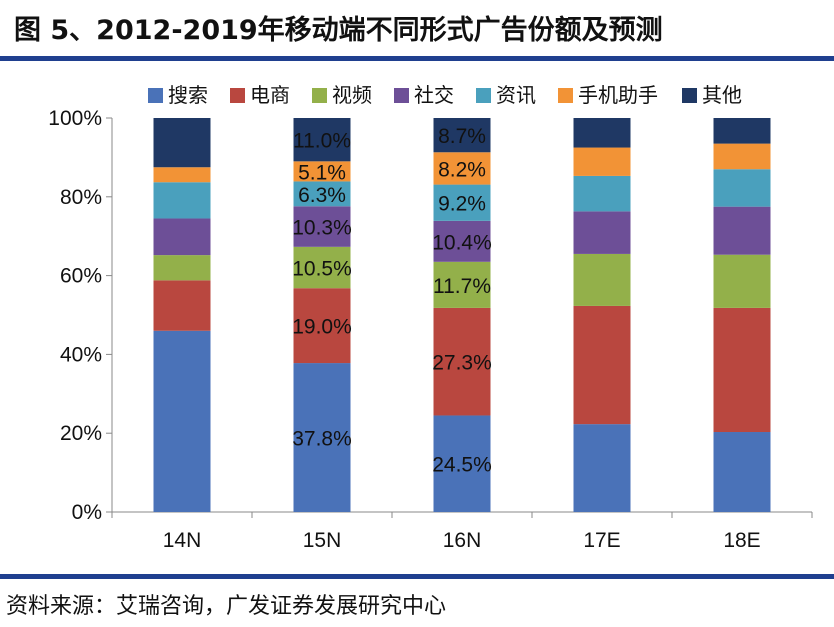  Describe the element at coordinates (742, 188) in the screenshot. I see `bar-18E-资讯` at that location.